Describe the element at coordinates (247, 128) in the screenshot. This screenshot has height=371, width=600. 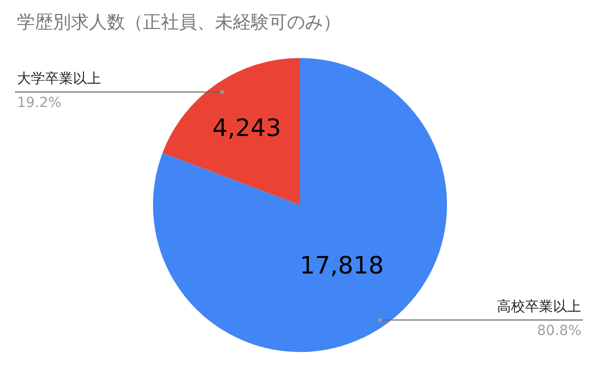
I see `data-label: 4,243` at that location.